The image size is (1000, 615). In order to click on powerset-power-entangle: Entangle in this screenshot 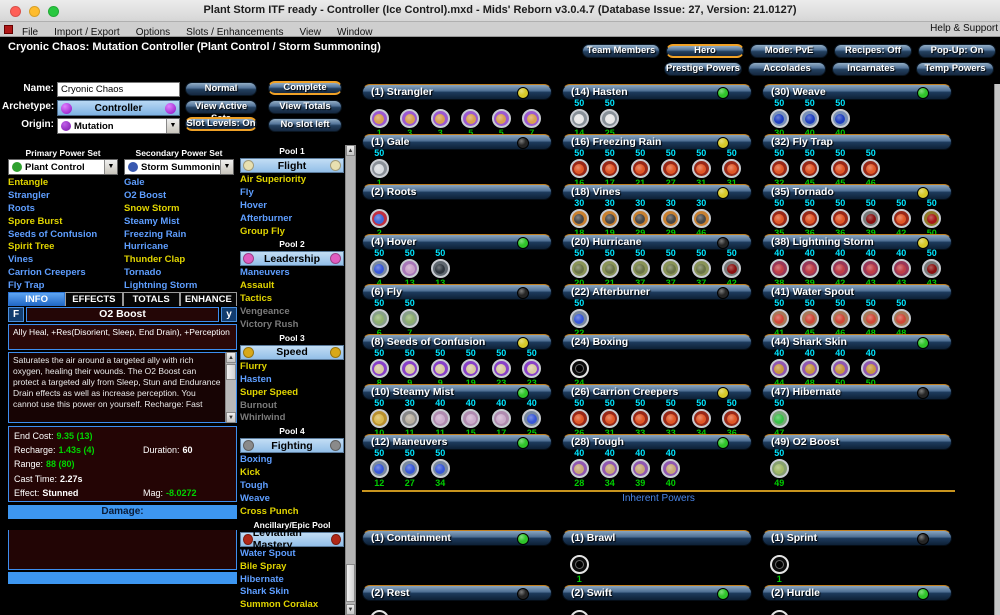, I will do `click(28, 182)`.